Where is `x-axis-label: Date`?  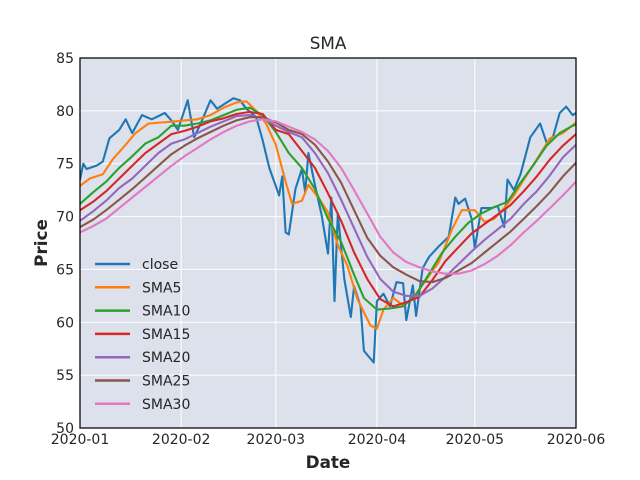 x-axis-label: Date is located at coordinates (328, 462).